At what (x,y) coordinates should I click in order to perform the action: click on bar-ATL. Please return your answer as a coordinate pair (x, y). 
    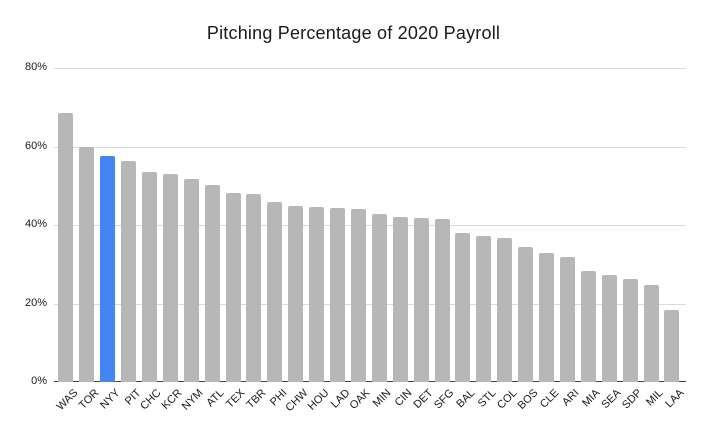
    Looking at the image, I should click on (212, 283).